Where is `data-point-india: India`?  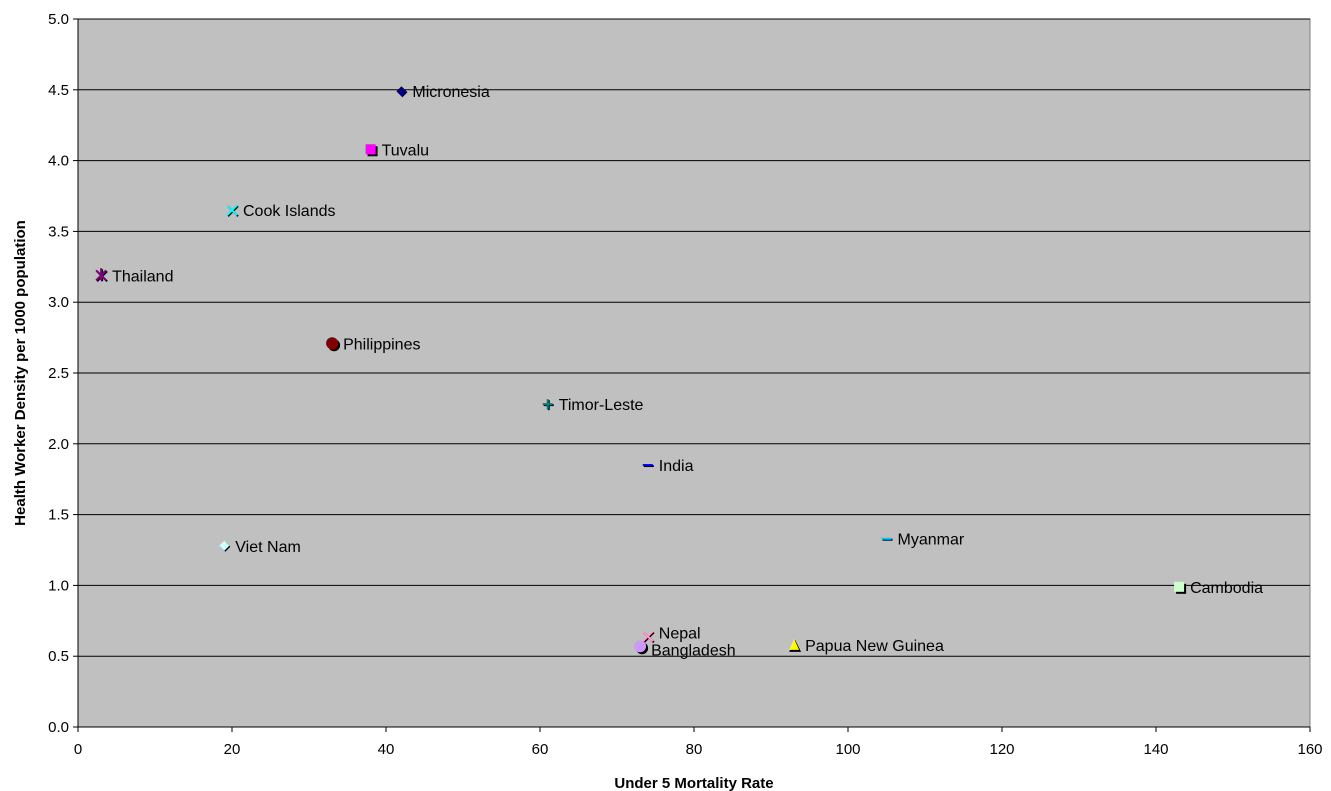
data-point-india: India is located at coordinates (668, 466).